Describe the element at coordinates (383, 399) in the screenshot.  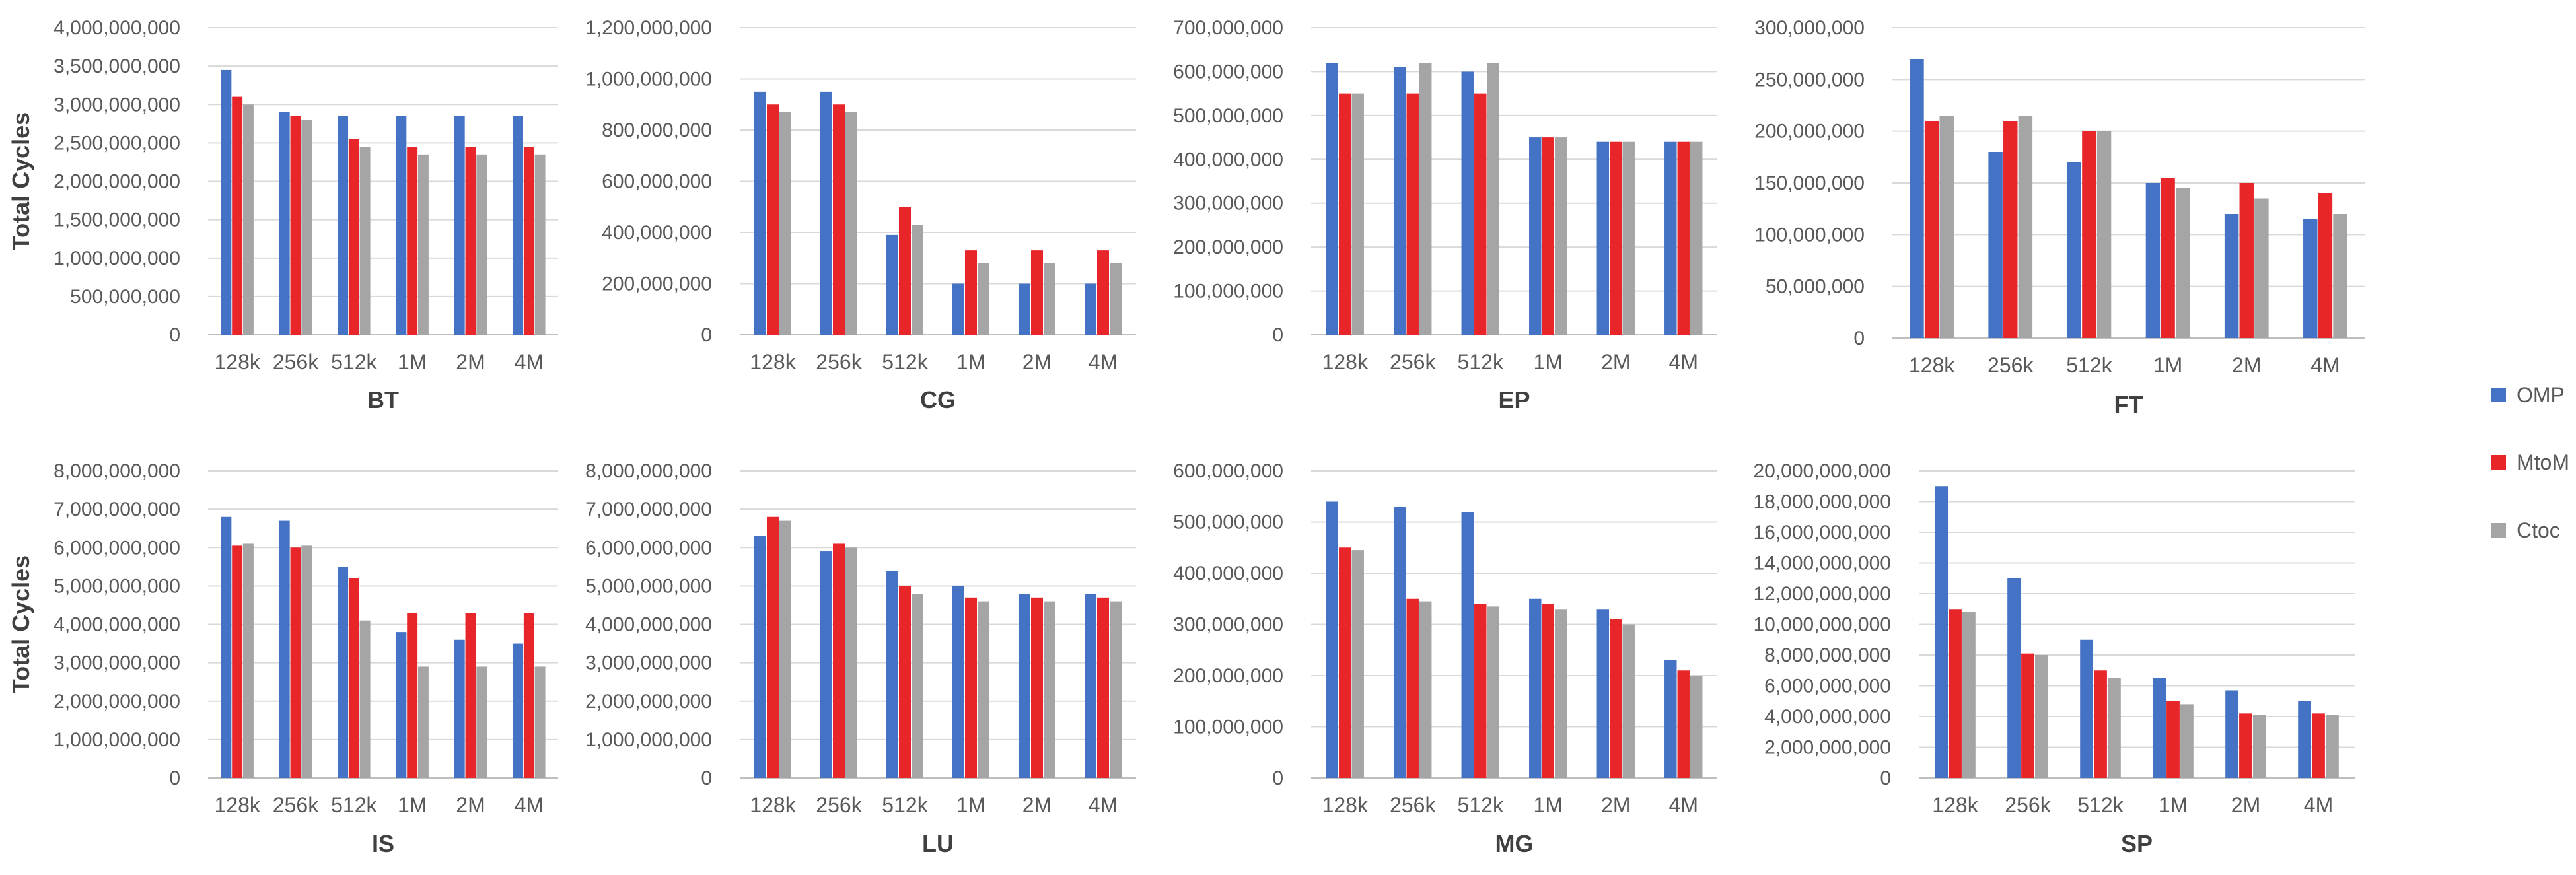
I see `panel-title: BT` at that location.